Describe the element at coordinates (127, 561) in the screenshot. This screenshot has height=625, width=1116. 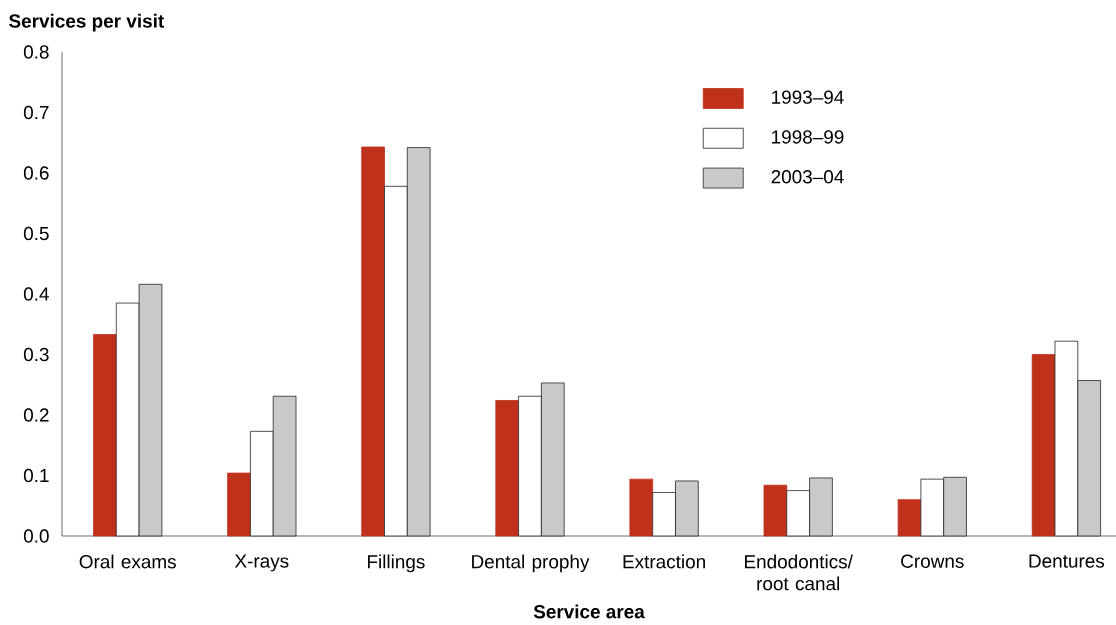
I see `x-tick-label: Oral exams` at that location.